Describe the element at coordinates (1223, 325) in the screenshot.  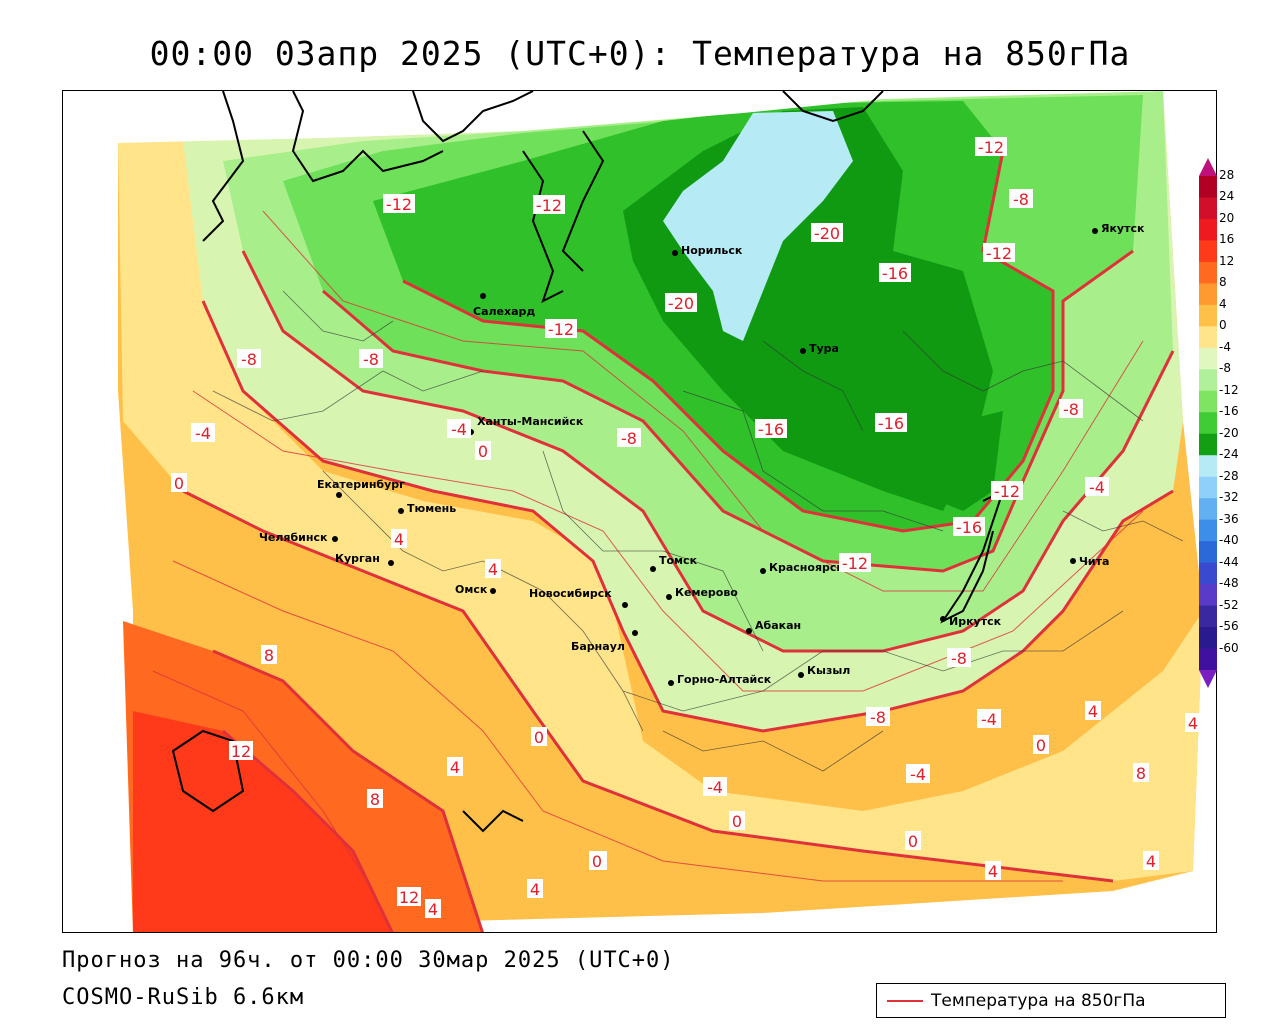
I see `colorbar-tick-label: 0` at that location.